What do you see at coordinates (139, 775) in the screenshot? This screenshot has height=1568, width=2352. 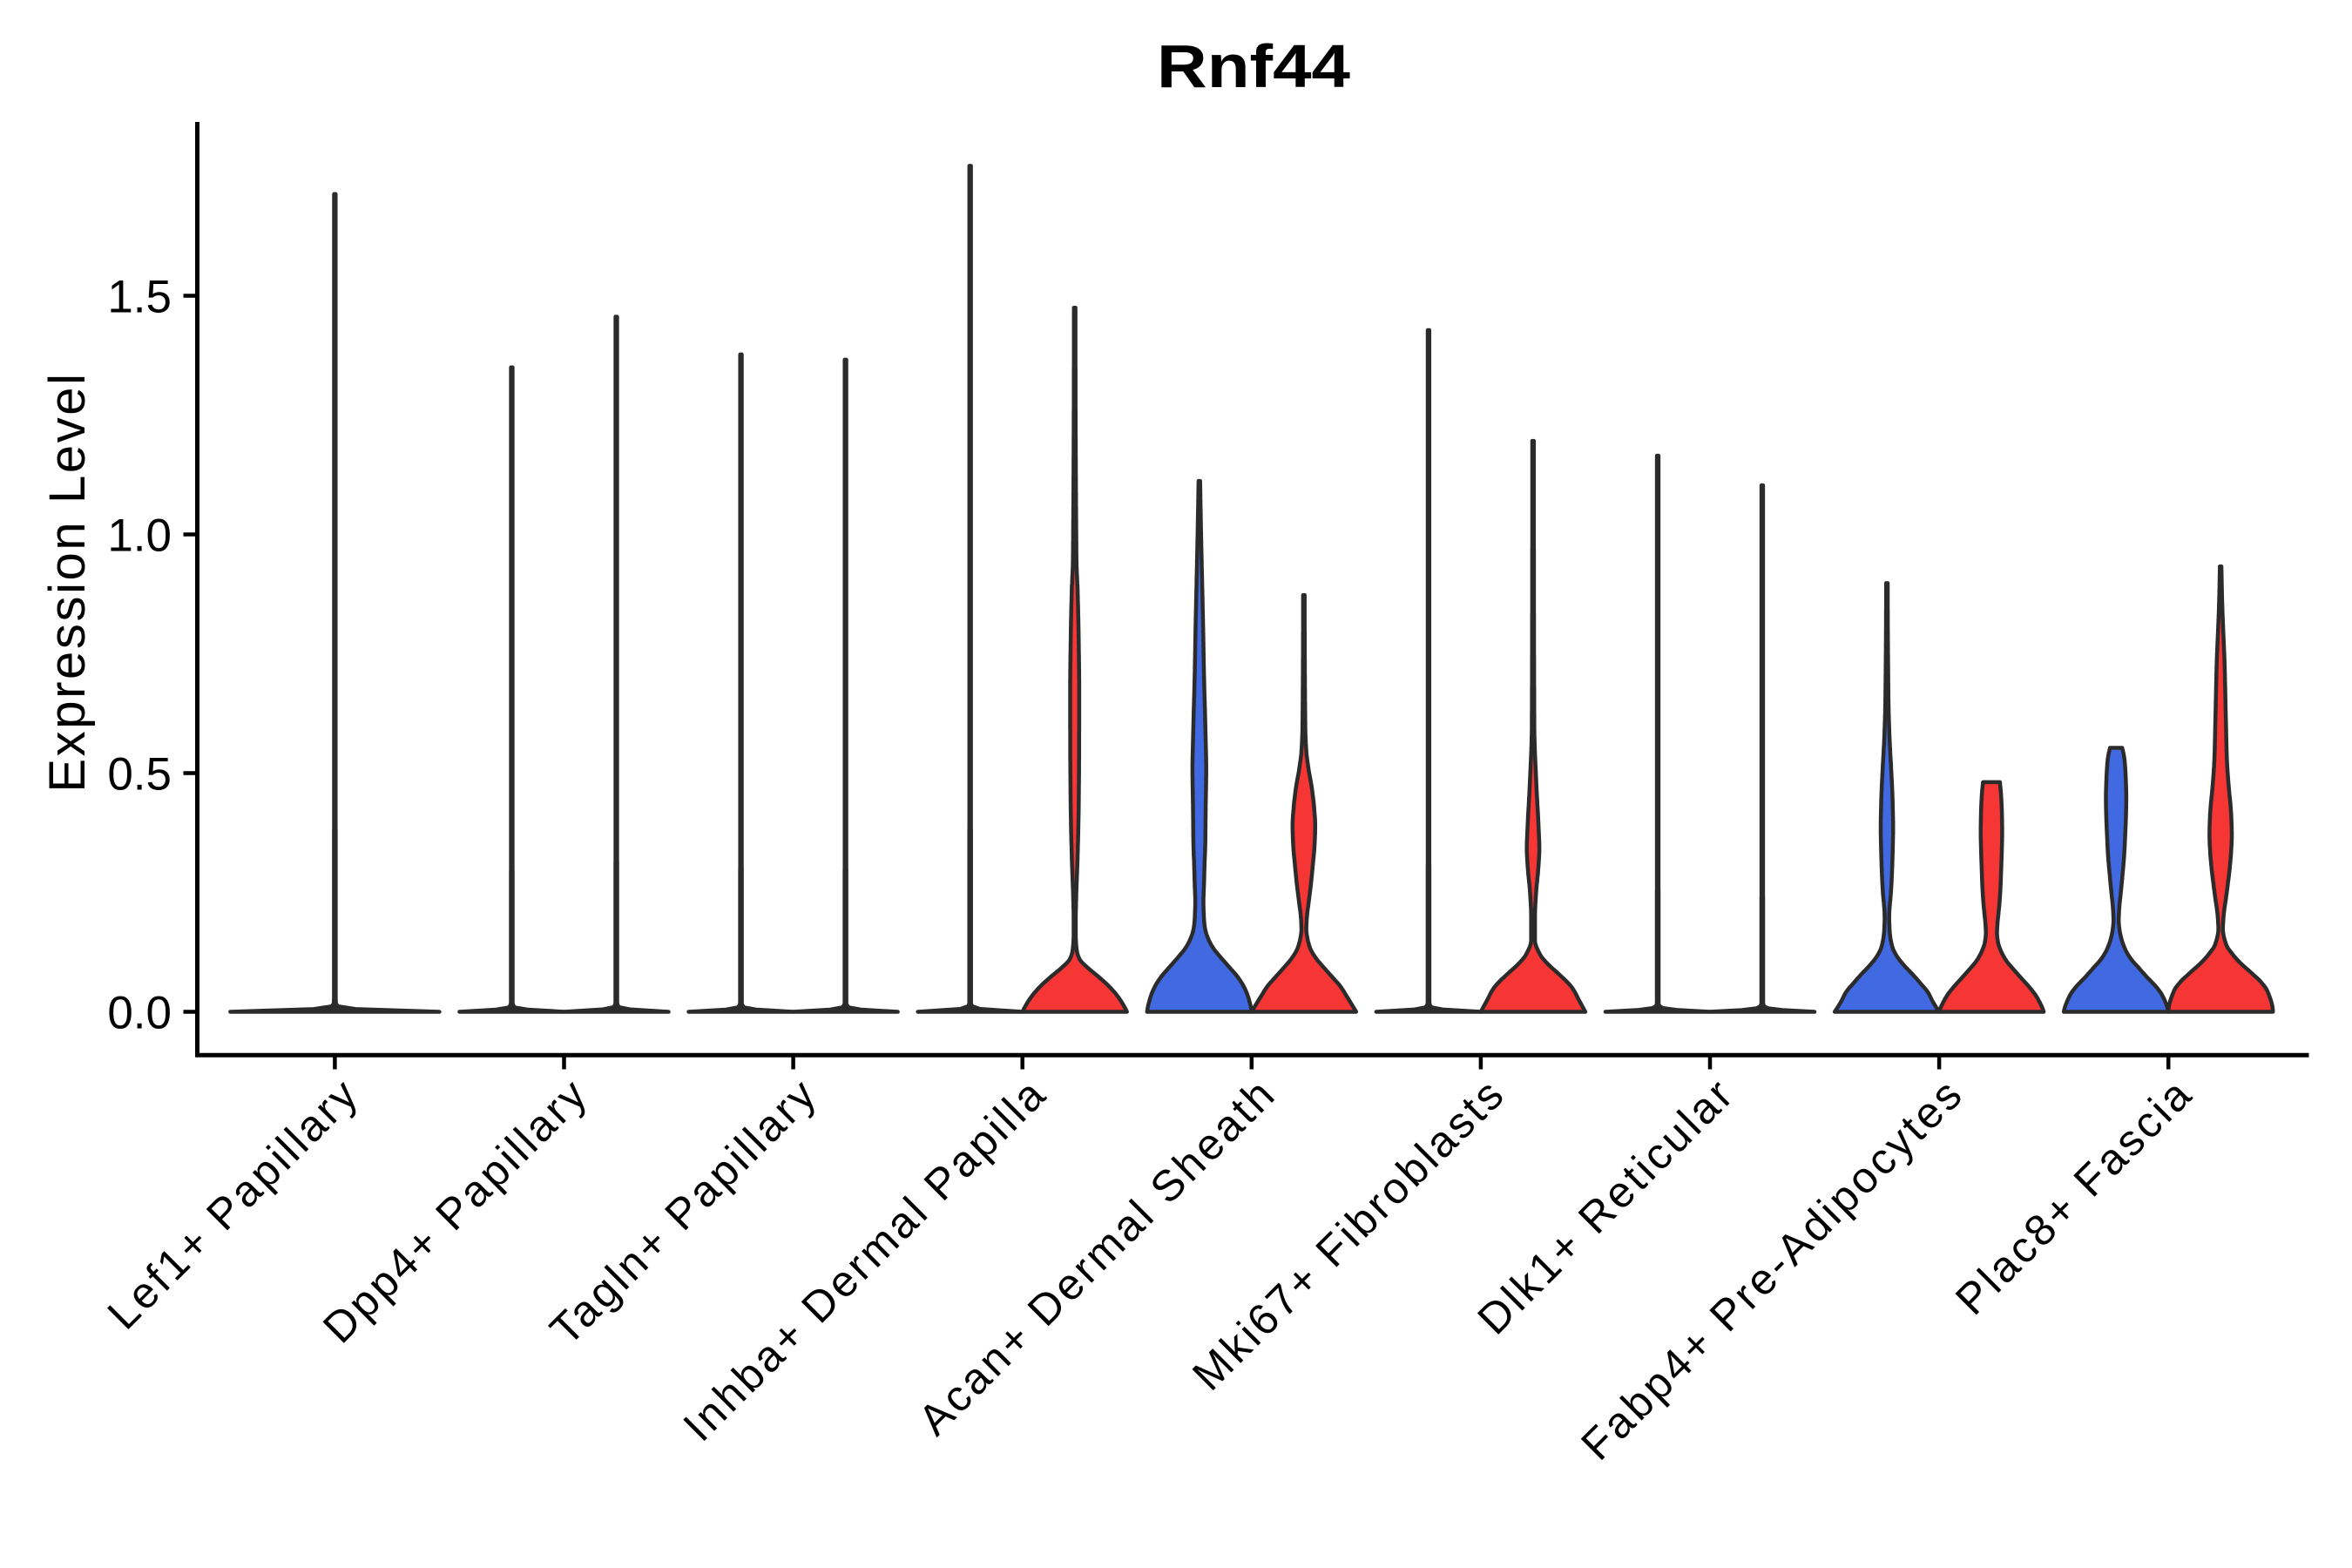 I see `svg-text: 0.5` at bounding box center [139, 775].